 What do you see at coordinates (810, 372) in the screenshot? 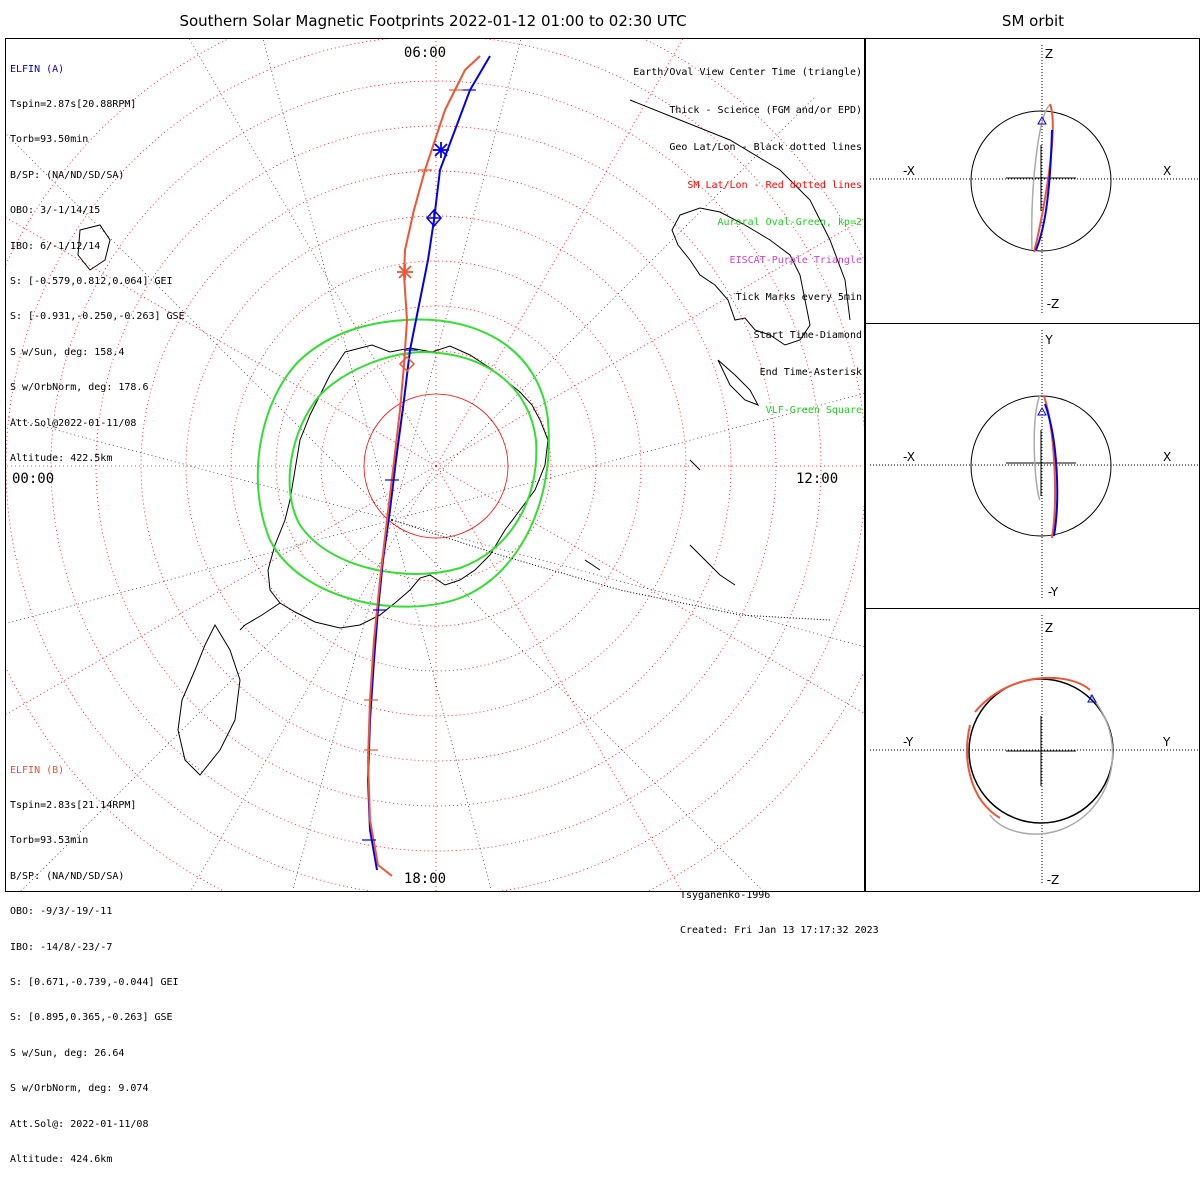
I see `legend-item: End Time-Asterisk` at bounding box center [810, 372].